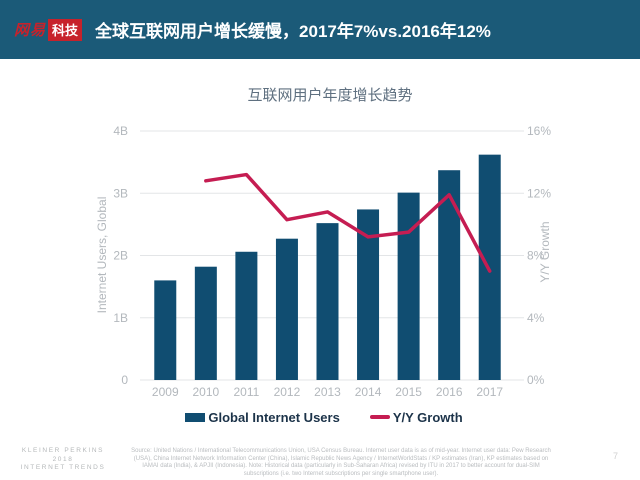  I want to click on right-axis-label: Y/Y Growth, so click(545, 252).